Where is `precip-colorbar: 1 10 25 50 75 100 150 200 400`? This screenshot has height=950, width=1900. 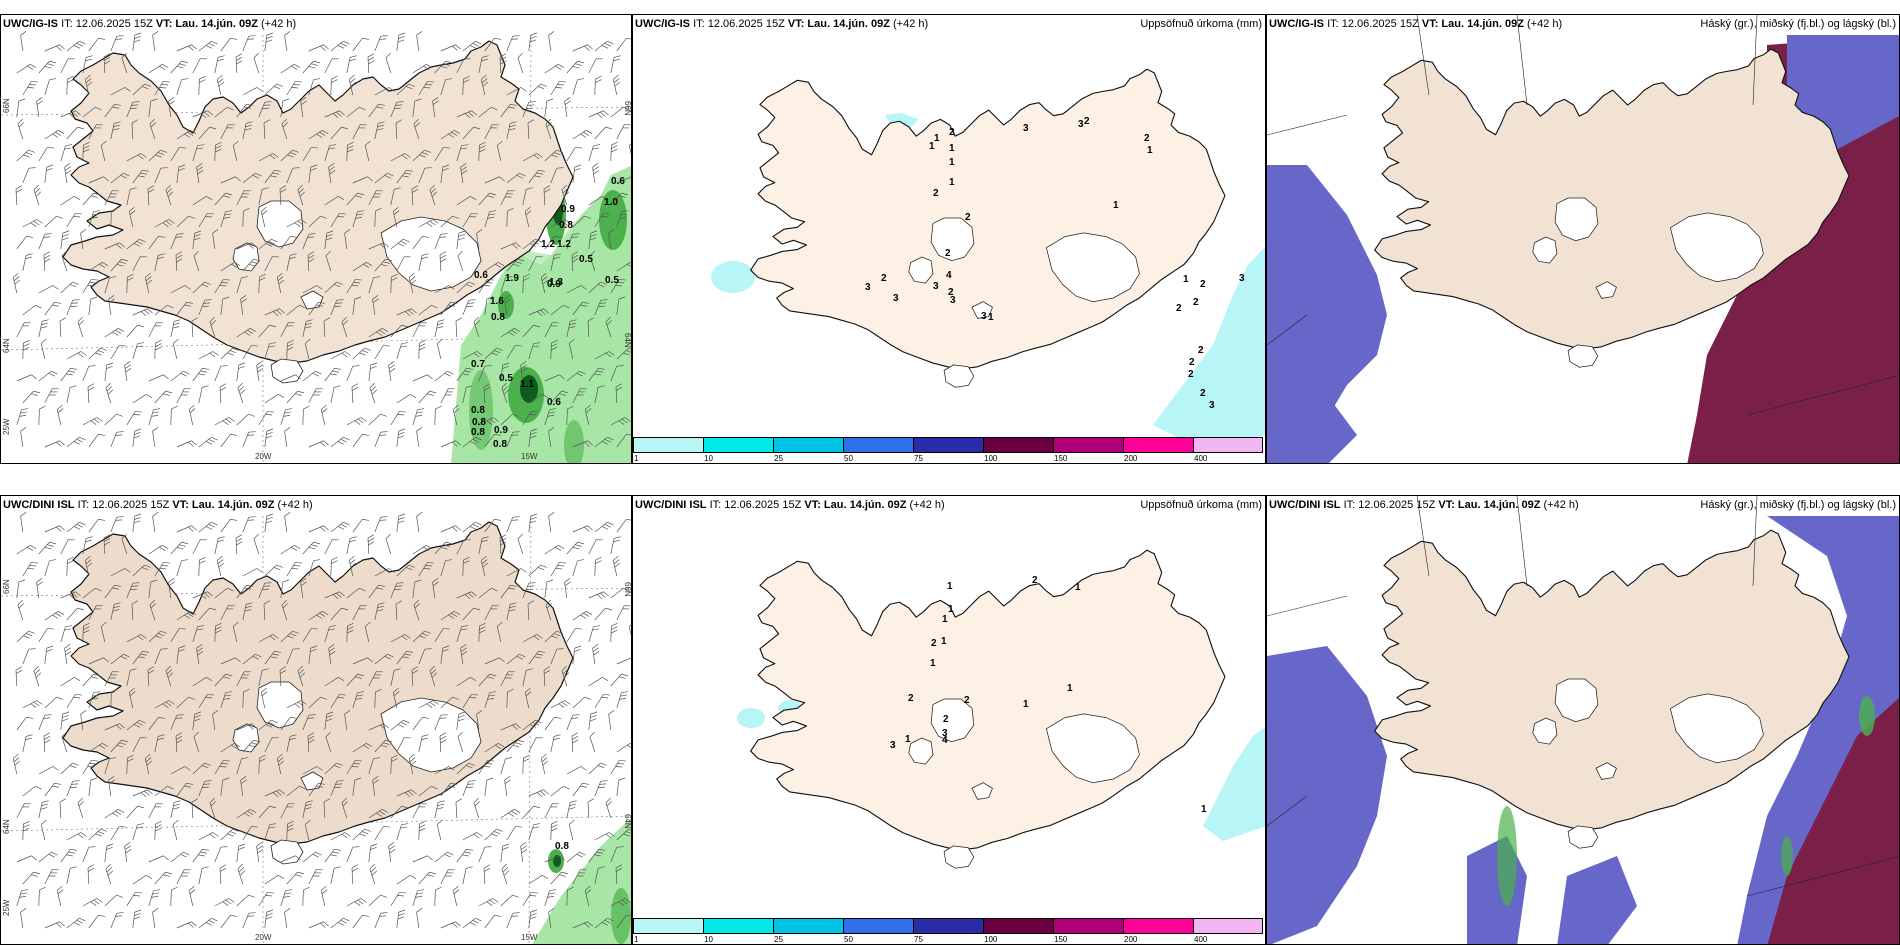
precip-colorbar: 1 10 25 50 75 100 150 200 400 is located at coordinates (948, 450).